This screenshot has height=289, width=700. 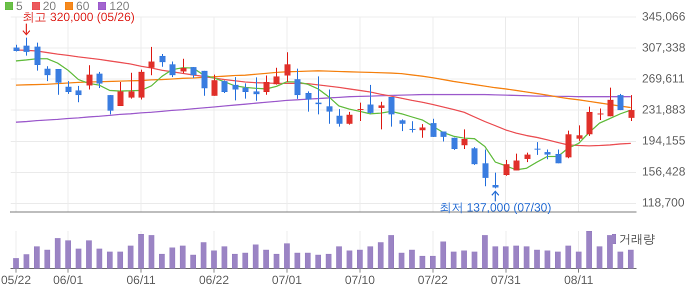 I want to click on x-tick-label: 05/22, so click(x=16, y=280).